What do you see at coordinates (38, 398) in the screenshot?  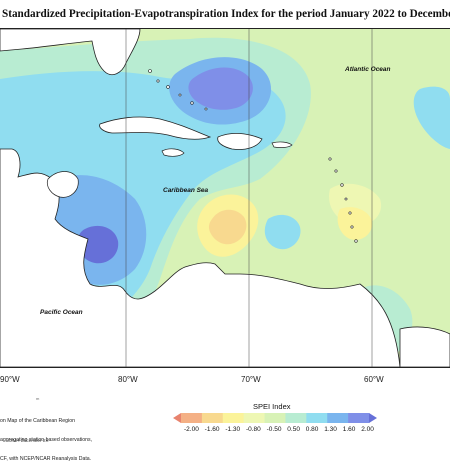 I see `small-mark: m` at bounding box center [38, 398].